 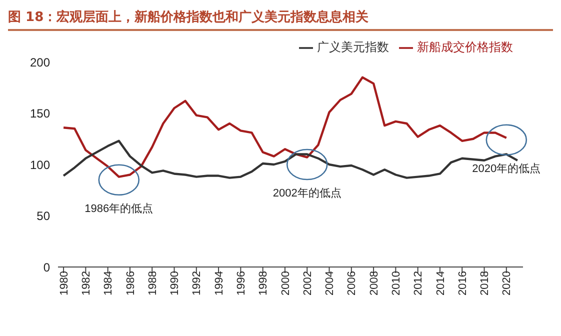 I want to click on chart-title: 图 18：宏观层面上，新船价格指数也和广义美元指数息息相关, so click(x=280, y=19).